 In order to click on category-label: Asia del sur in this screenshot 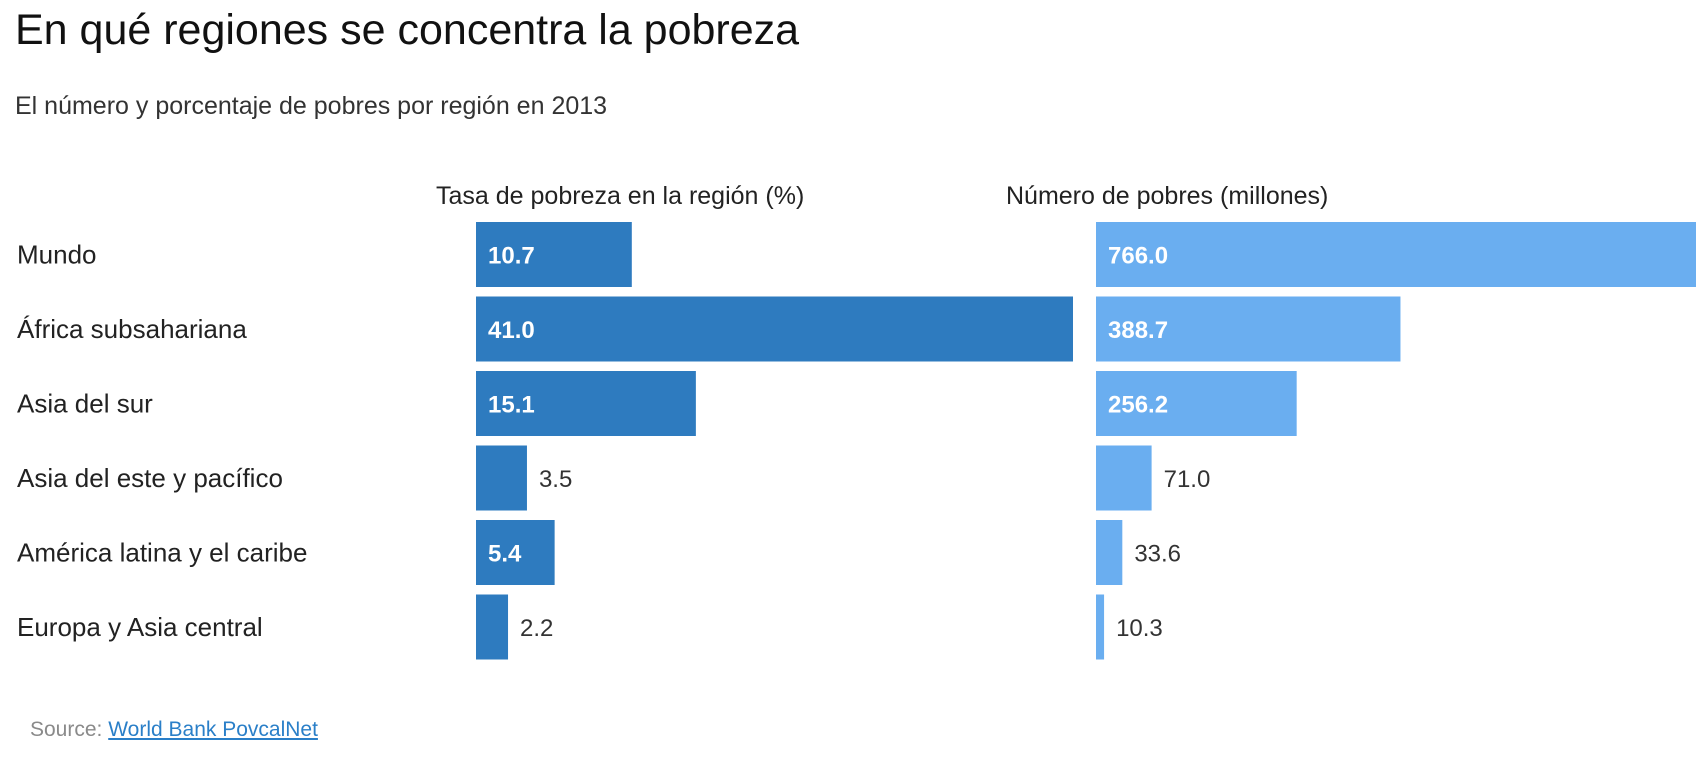, I will do `click(85, 404)`.